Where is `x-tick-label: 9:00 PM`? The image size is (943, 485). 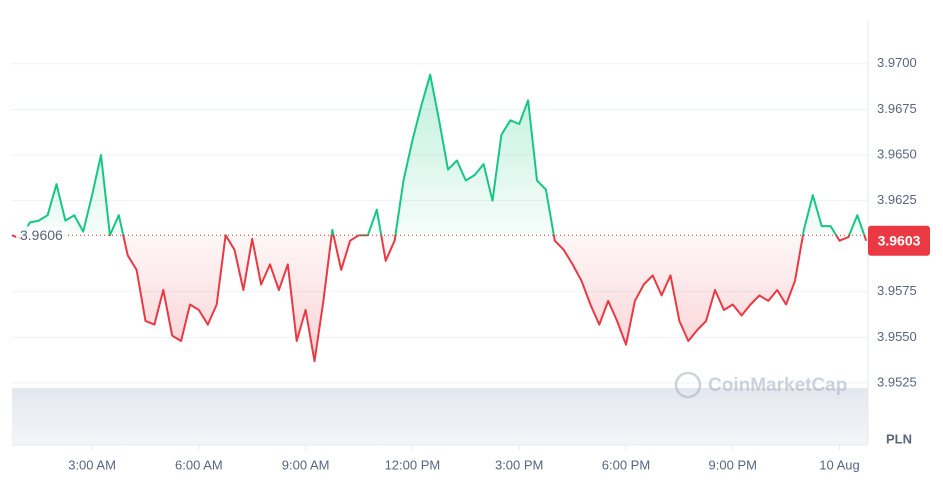 x-tick-label: 9:00 PM is located at coordinates (733, 464).